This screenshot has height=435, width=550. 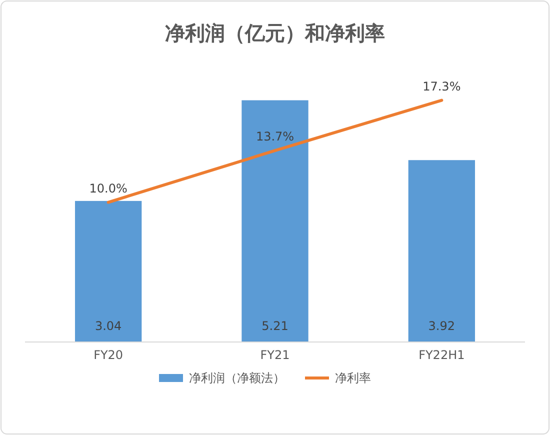 I want to click on legend-label: 净利润（净额法）, so click(x=237, y=378).